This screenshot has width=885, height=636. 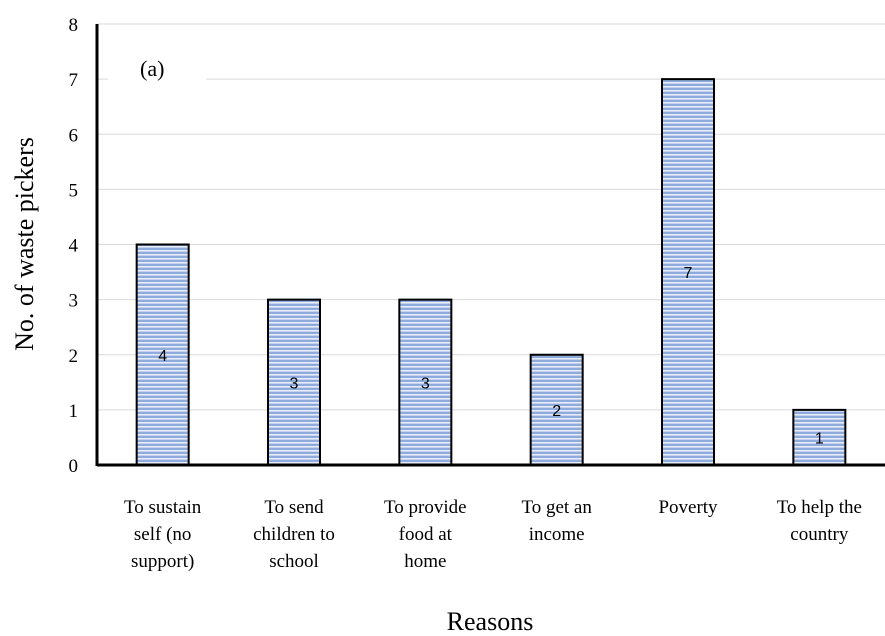 I want to click on y-tick-label: 3, so click(x=74, y=301).